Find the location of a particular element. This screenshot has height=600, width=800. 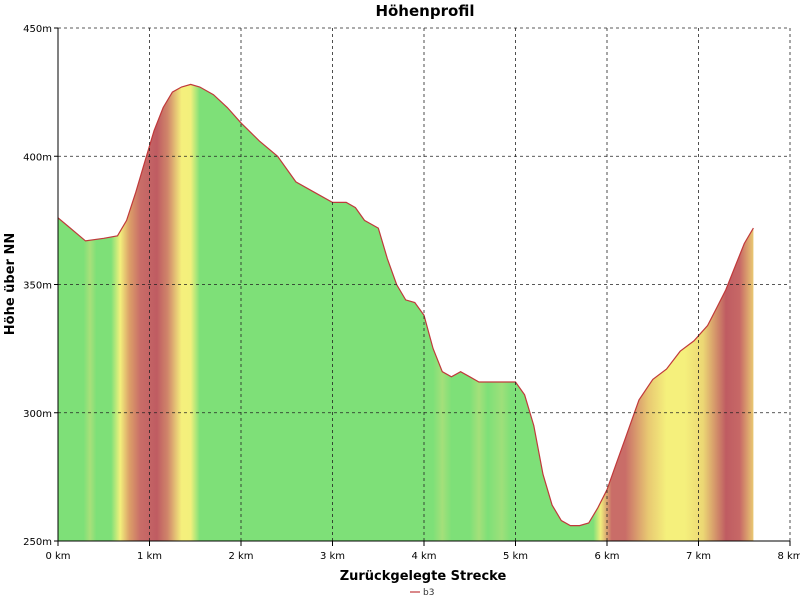

y-tick-label: 350m is located at coordinates (37, 286).